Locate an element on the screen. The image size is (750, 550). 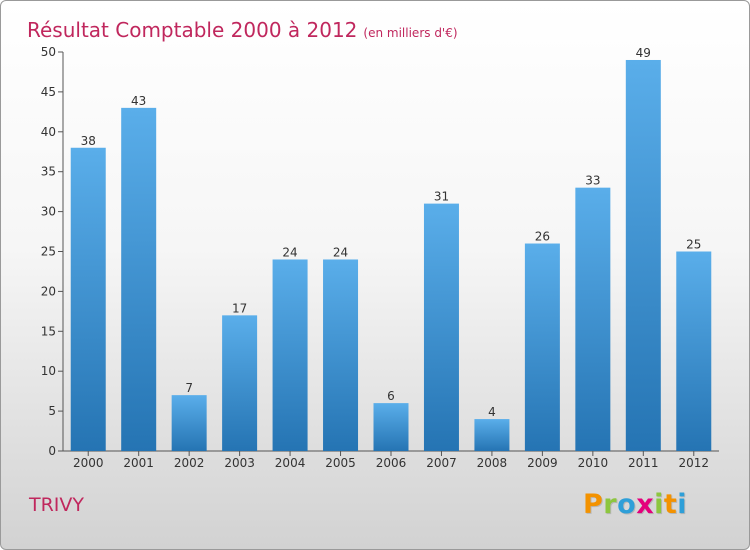
bar-2006 is located at coordinates (391, 427).